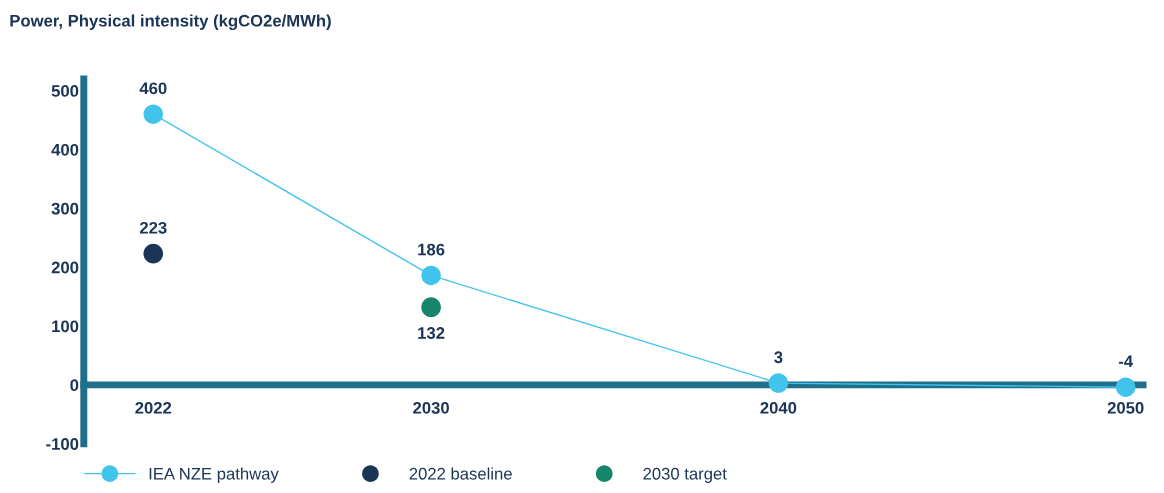 The height and width of the screenshot is (493, 1164). What do you see at coordinates (65, 267) in the screenshot?
I see `y-tick-label: 200` at bounding box center [65, 267].